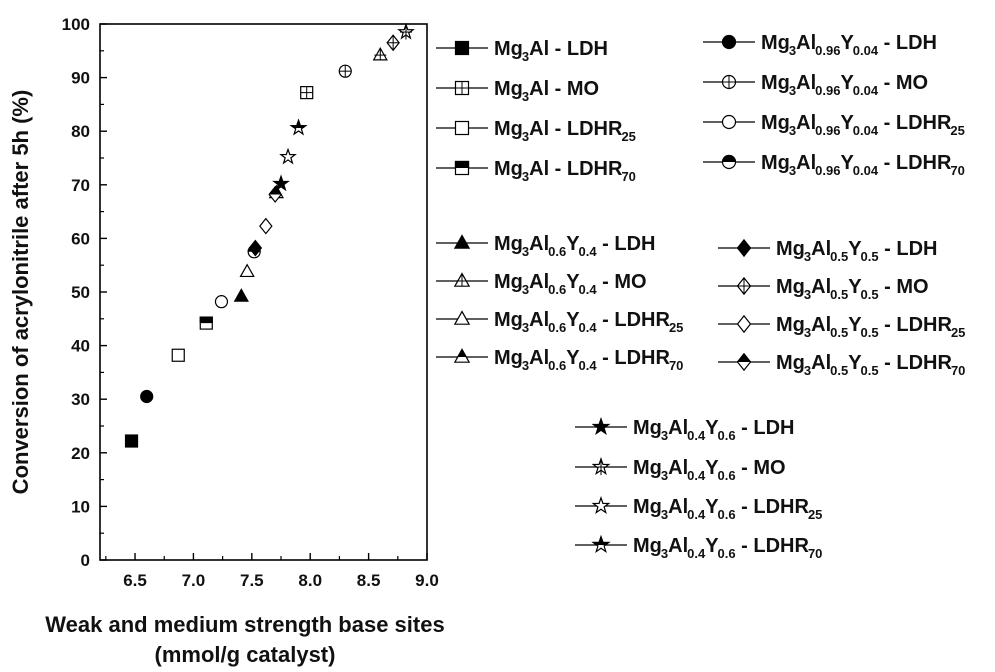 Image resolution: width=995 pixels, height=672 pixels. I want to click on legend-entry: Mg3Al0.4Y0.6 - LDHR70, so click(698, 548).